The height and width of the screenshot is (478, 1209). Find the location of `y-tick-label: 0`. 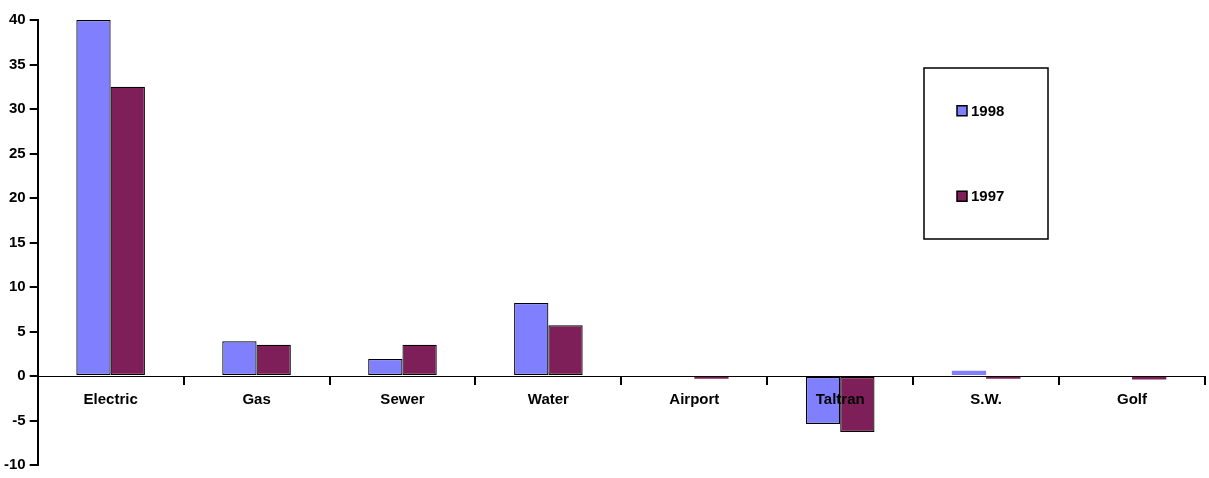

y-tick-label: 0 is located at coordinates (21, 375).